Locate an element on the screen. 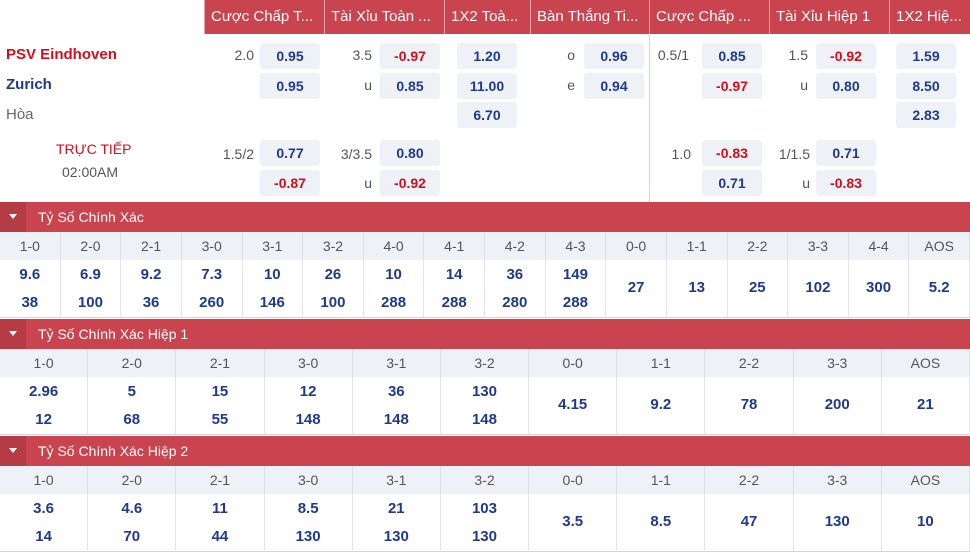 The width and height of the screenshot is (970, 555). score-odds-cell: 6.9 100 is located at coordinates (91, 288).